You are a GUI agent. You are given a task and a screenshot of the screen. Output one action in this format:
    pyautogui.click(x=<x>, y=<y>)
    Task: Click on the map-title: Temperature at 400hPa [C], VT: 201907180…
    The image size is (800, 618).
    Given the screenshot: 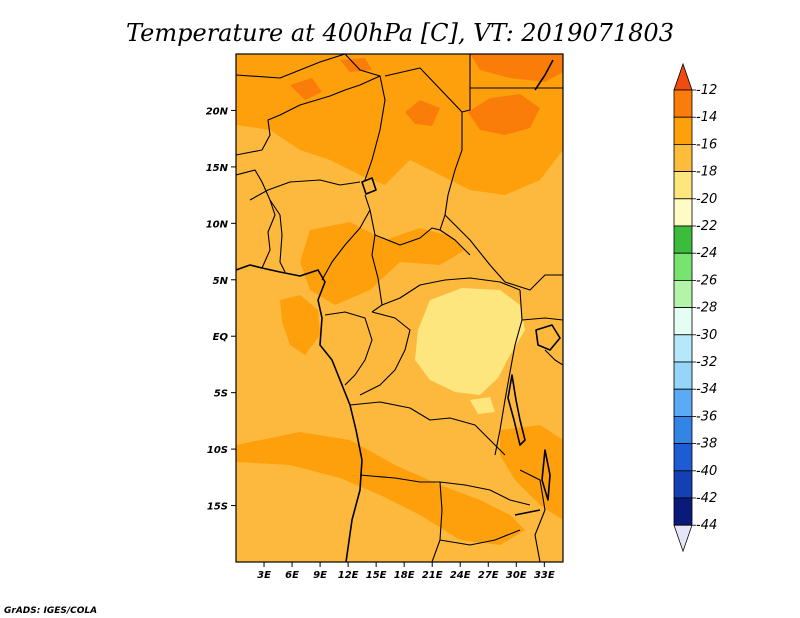 What is the action you would take?
    pyautogui.click(x=400, y=33)
    